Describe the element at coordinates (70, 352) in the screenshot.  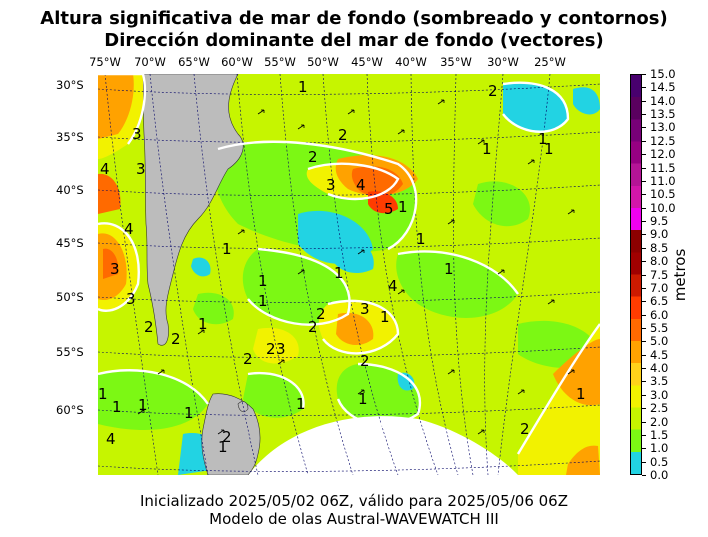
I see `lat-label: 55°S` at that location.